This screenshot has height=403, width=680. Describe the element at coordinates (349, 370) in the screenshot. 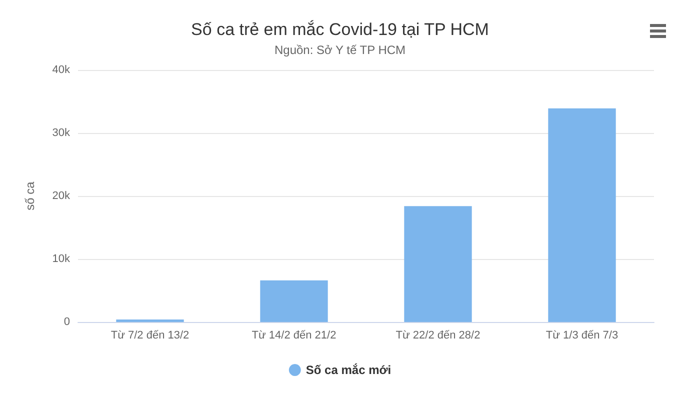

I see `legend-label: Số ca mắc mới` at that location.